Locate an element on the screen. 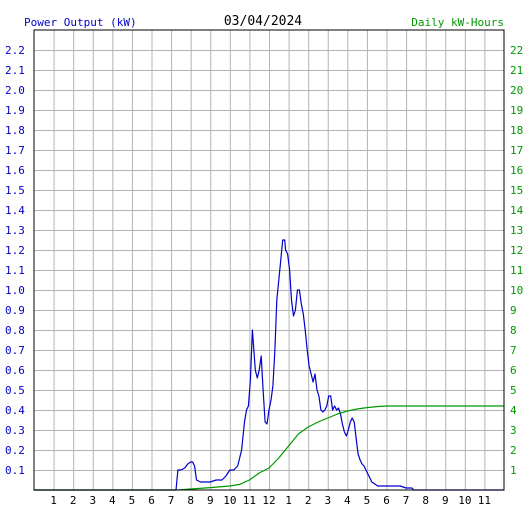  left-y-tick-label: 1.6 is located at coordinates (15, 170).